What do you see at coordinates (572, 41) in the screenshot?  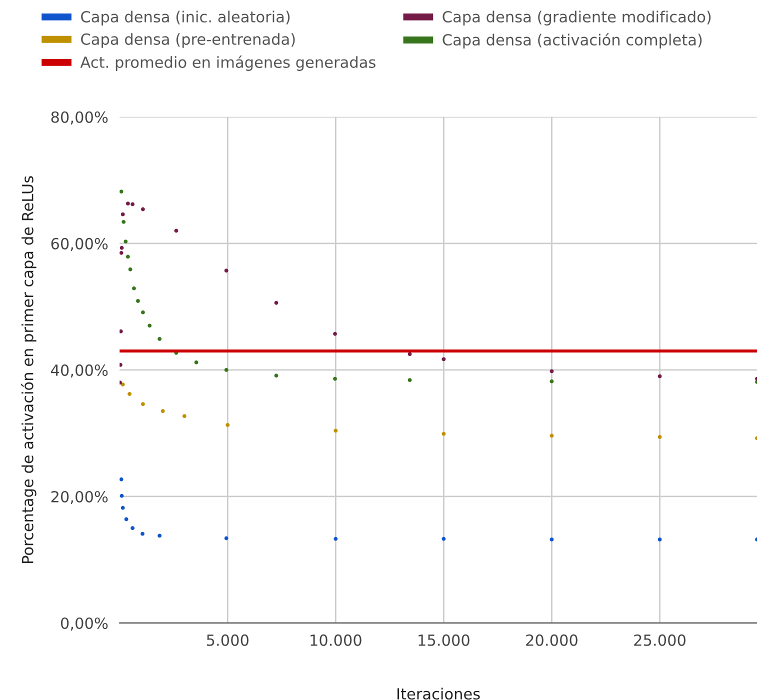 I see `legend-label: Capa densa (activación completa)` at bounding box center [572, 41].